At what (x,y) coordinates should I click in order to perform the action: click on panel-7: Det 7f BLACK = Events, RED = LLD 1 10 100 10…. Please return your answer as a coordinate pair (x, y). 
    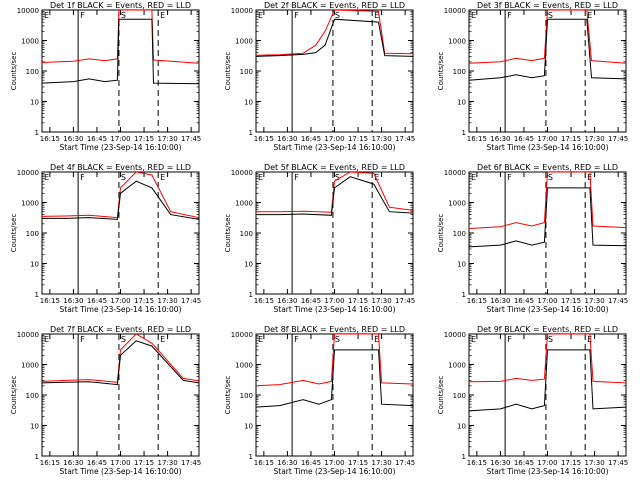
    Looking at the image, I should click on (105, 400).